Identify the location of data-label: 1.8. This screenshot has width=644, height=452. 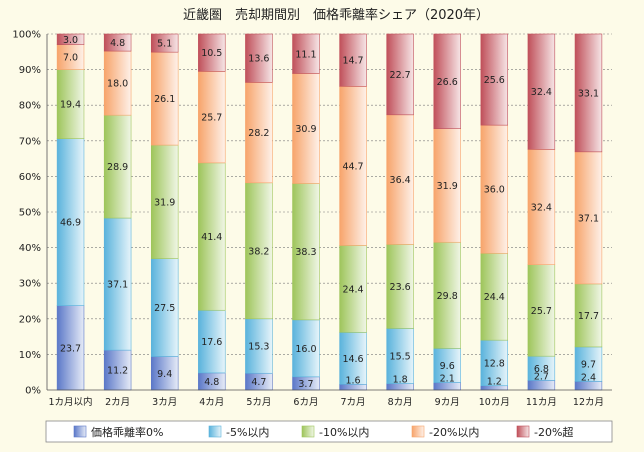
(400, 380).